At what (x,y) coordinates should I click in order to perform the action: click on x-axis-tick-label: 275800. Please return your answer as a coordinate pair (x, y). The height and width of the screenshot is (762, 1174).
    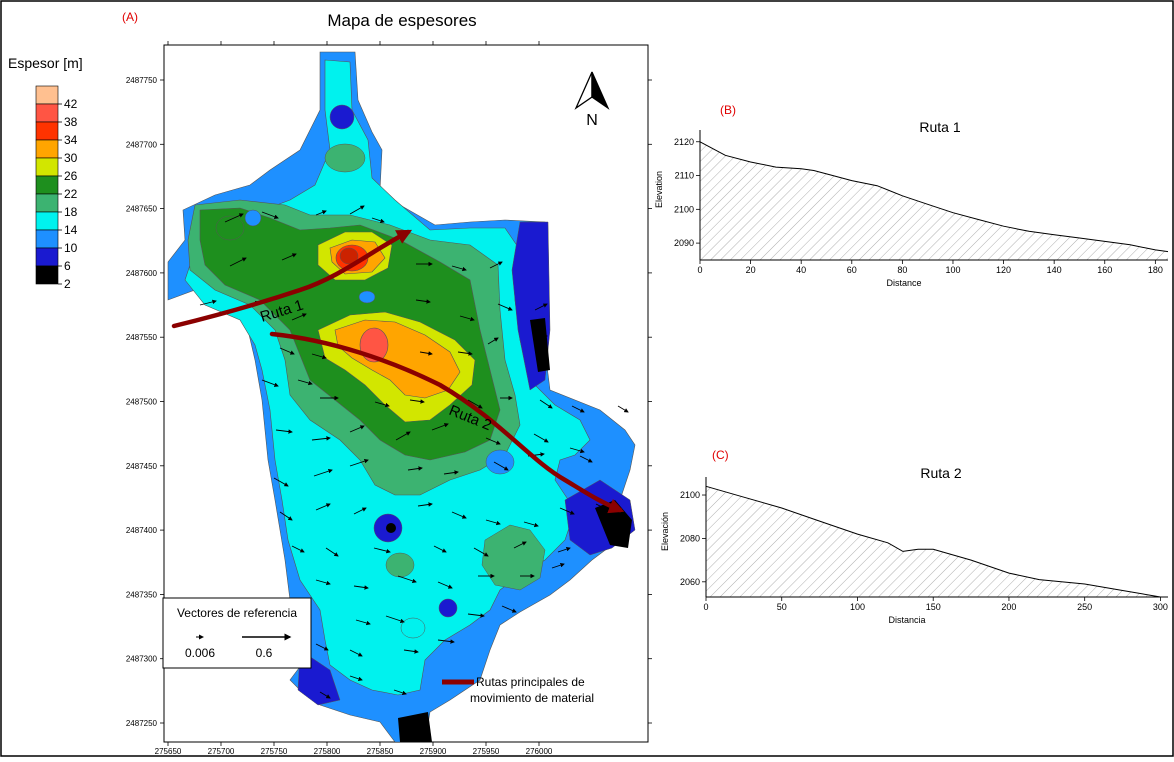
    Looking at the image, I should click on (327, 751).